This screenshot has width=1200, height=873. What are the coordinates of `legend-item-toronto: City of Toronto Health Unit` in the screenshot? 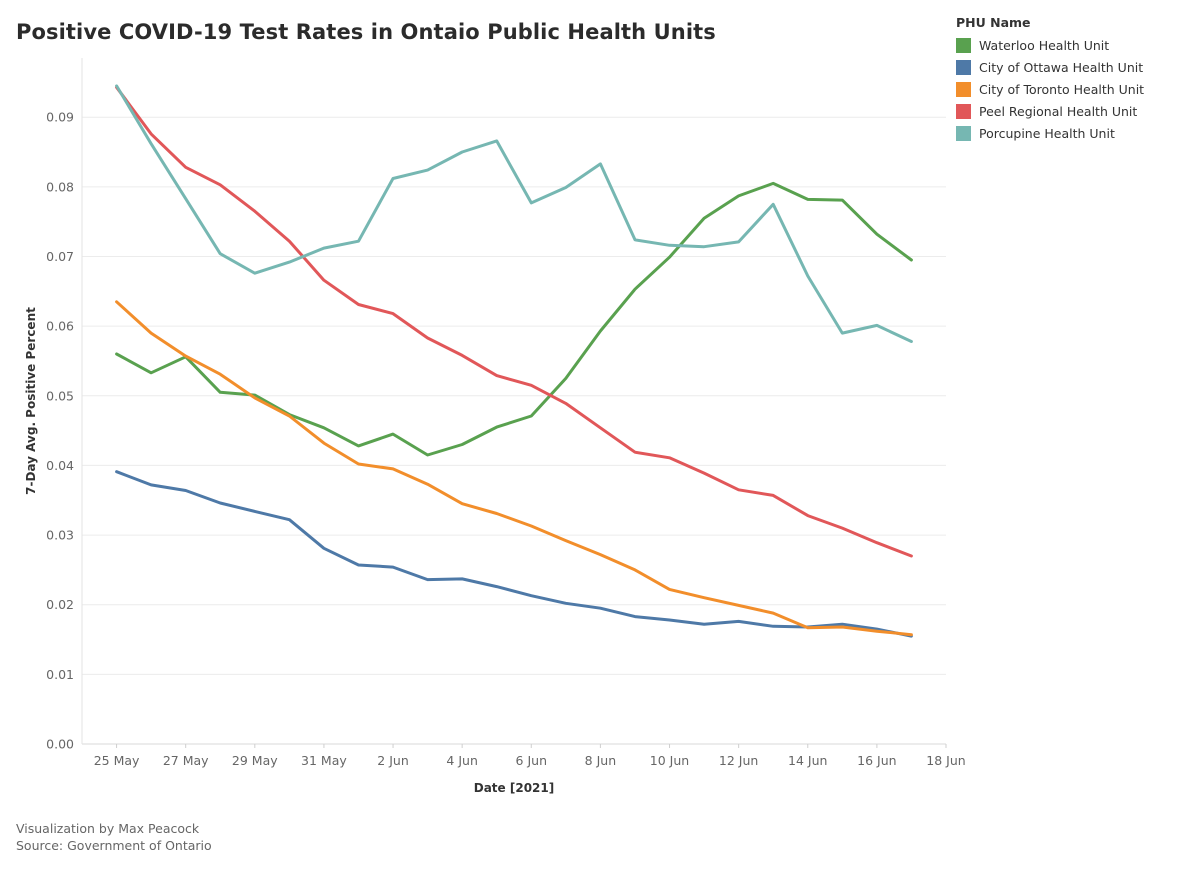 It's located at (1050, 89).